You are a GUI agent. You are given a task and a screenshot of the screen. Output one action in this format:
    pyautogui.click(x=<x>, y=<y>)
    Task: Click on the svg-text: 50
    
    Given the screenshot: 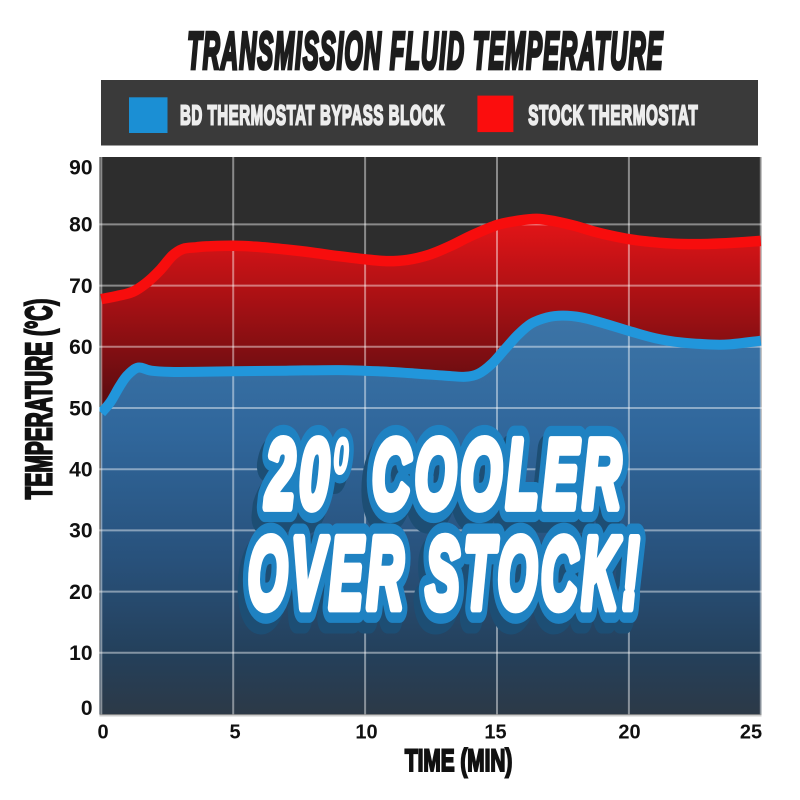 What is the action you would take?
    pyautogui.click(x=80, y=408)
    